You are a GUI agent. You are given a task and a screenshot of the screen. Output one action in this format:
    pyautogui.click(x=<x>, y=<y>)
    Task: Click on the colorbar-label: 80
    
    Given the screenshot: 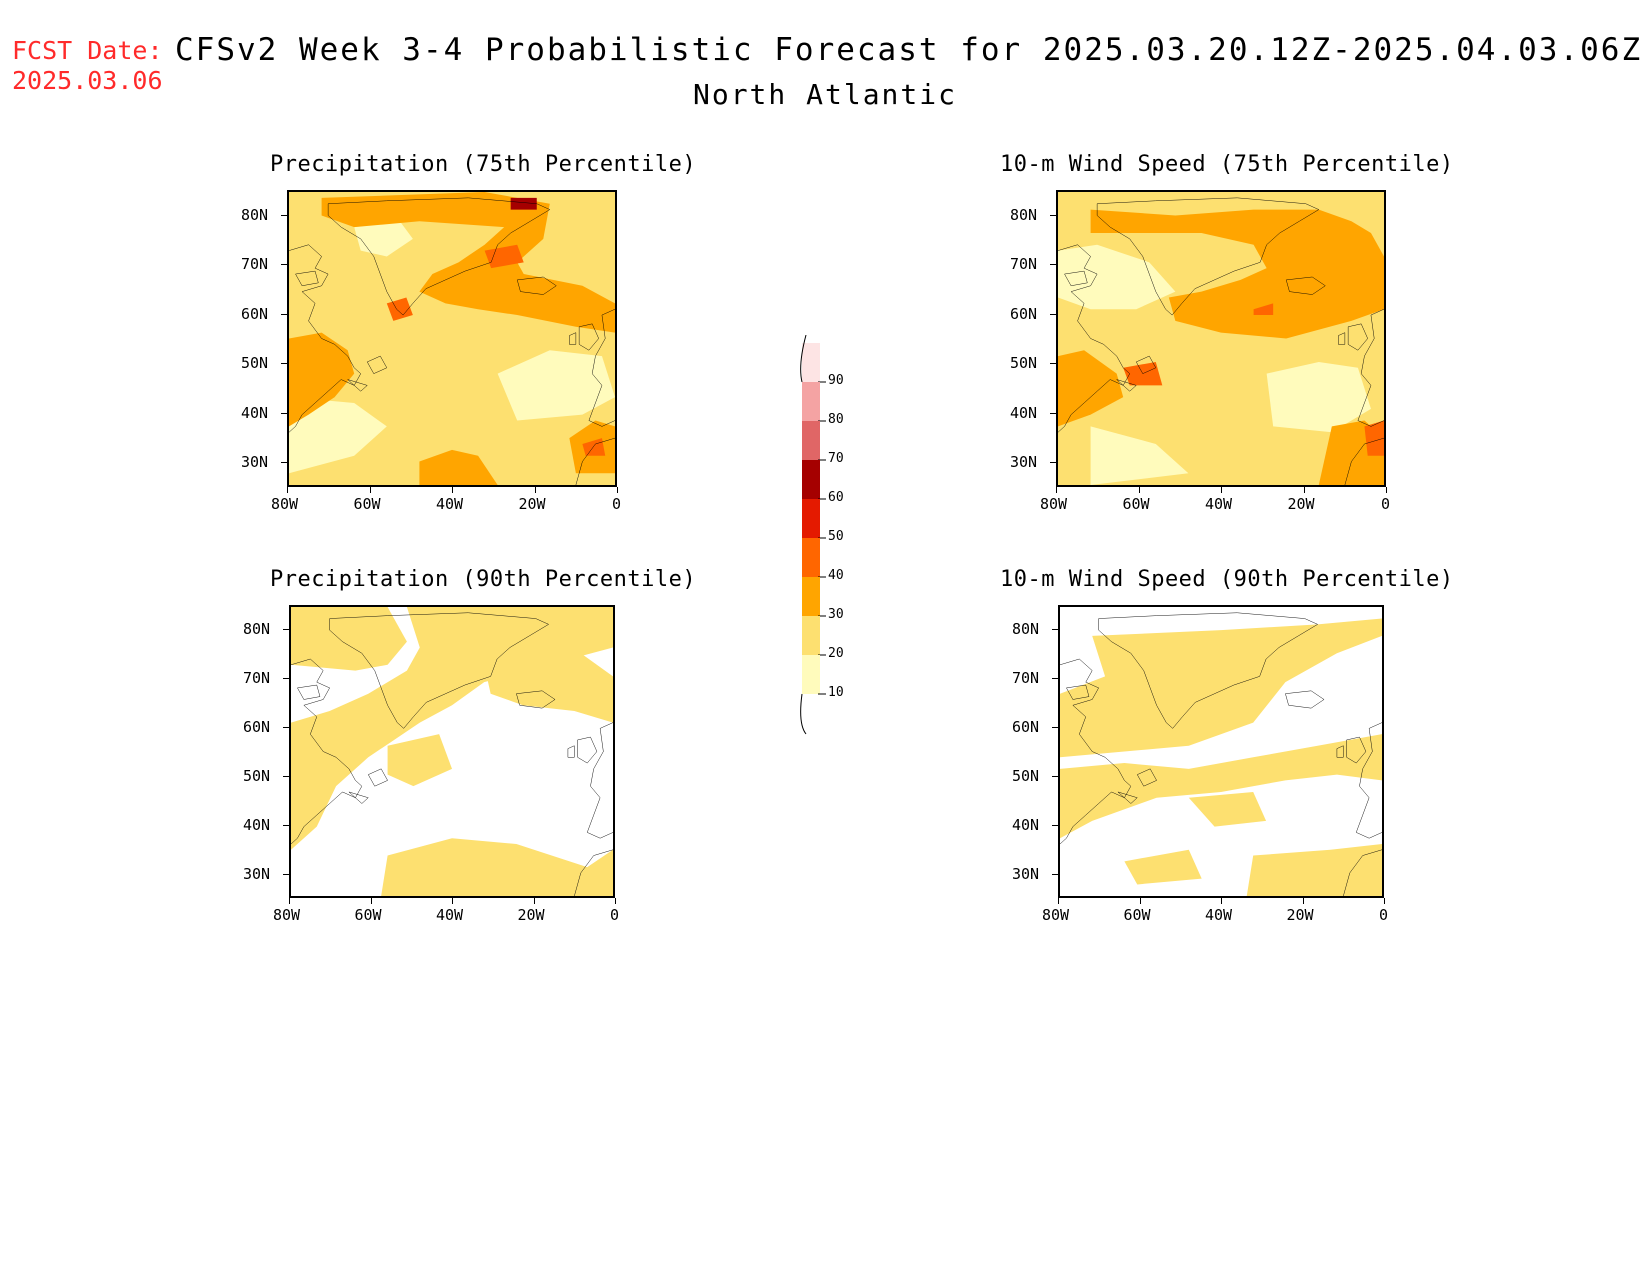 What is the action you would take?
    pyautogui.click(x=836, y=419)
    